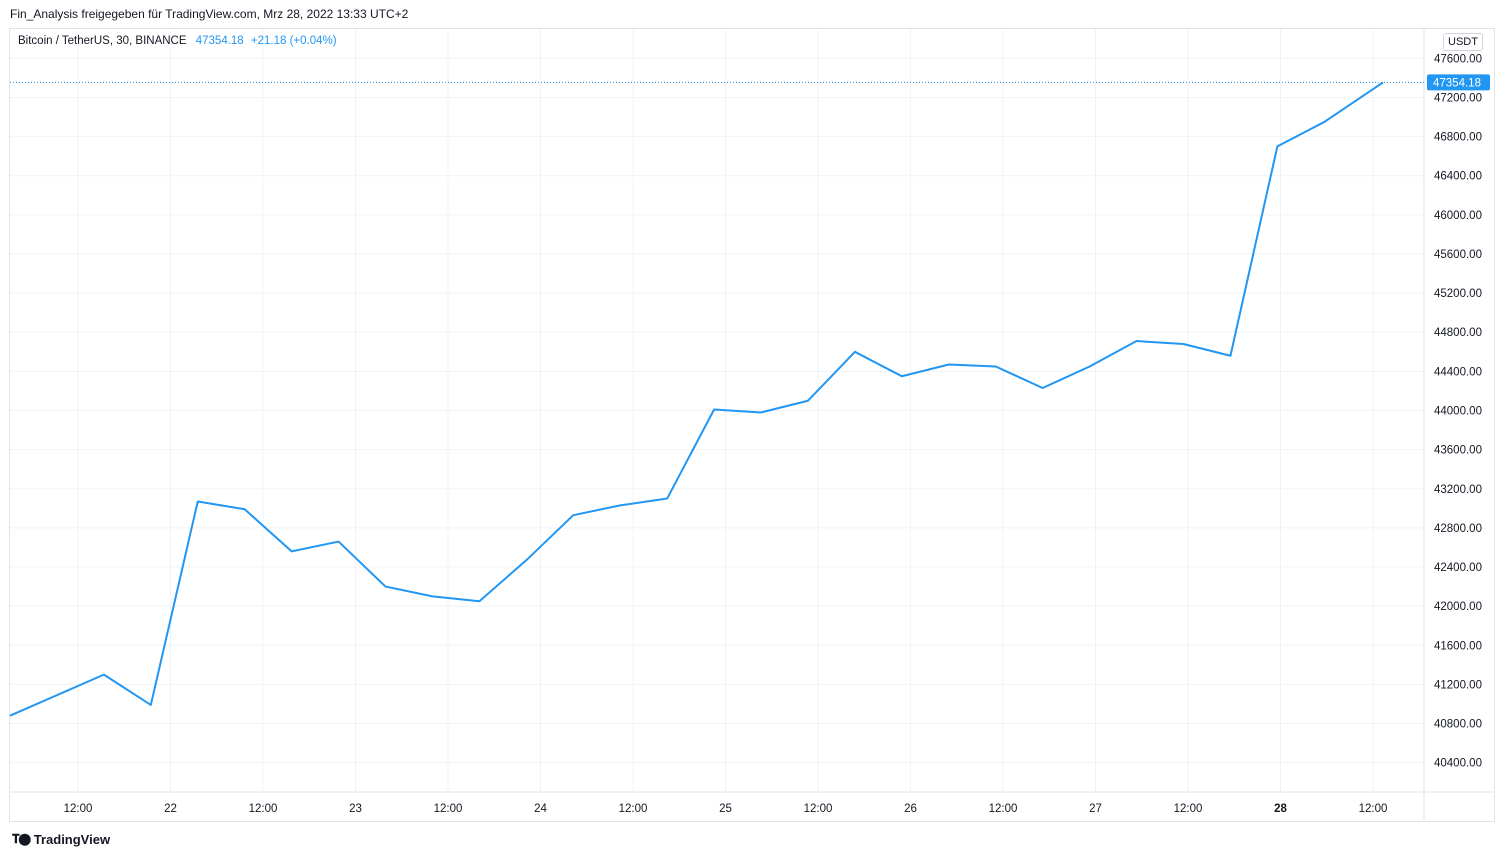  I want to click on y-tick-label: 44000.00, so click(1458, 412).